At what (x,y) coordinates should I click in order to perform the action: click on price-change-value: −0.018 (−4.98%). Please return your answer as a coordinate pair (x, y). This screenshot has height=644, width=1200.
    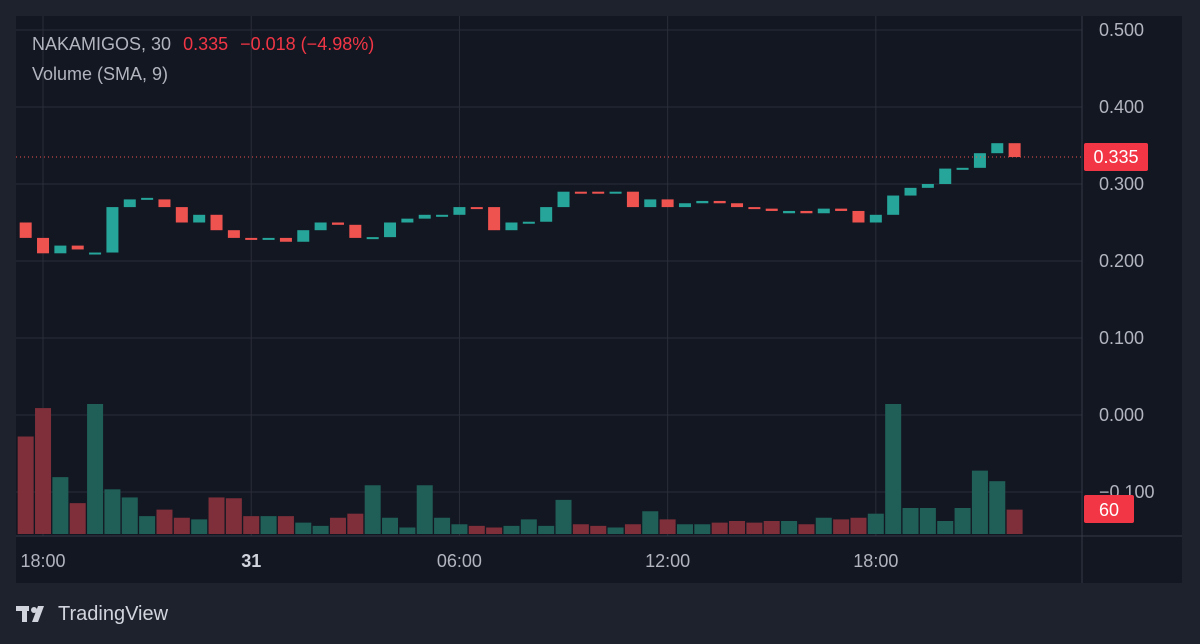
    Looking at the image, I should click on (307, 44).